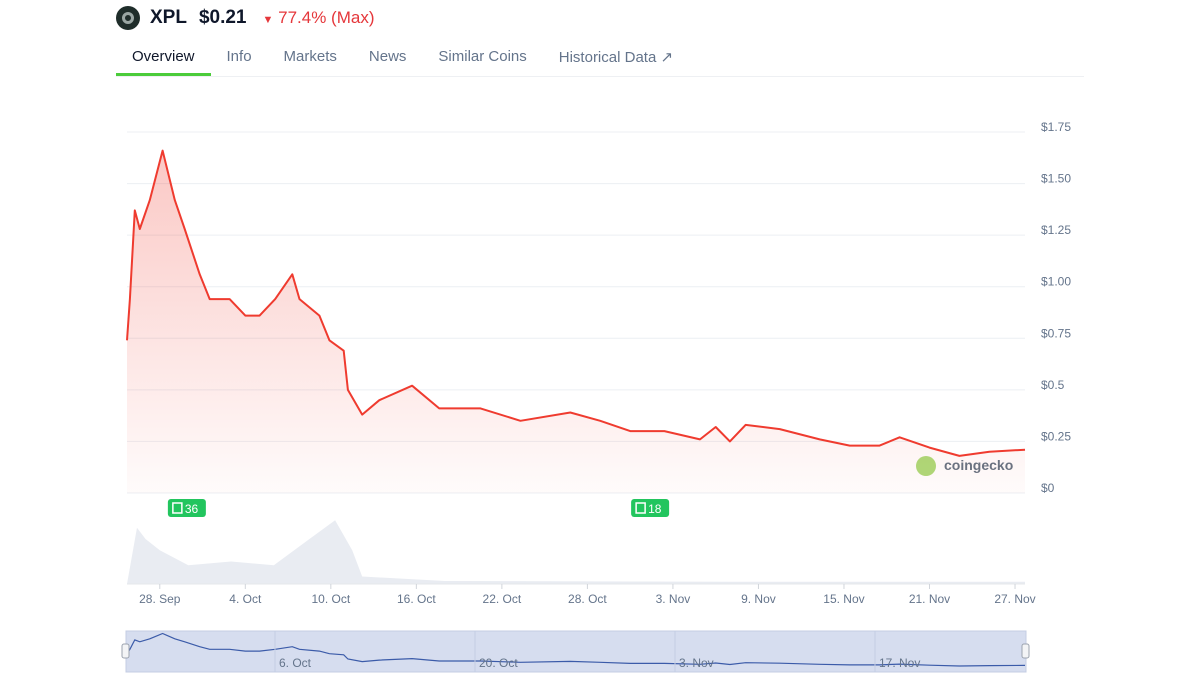  I want to click on navigator-line, so click(576, 649).